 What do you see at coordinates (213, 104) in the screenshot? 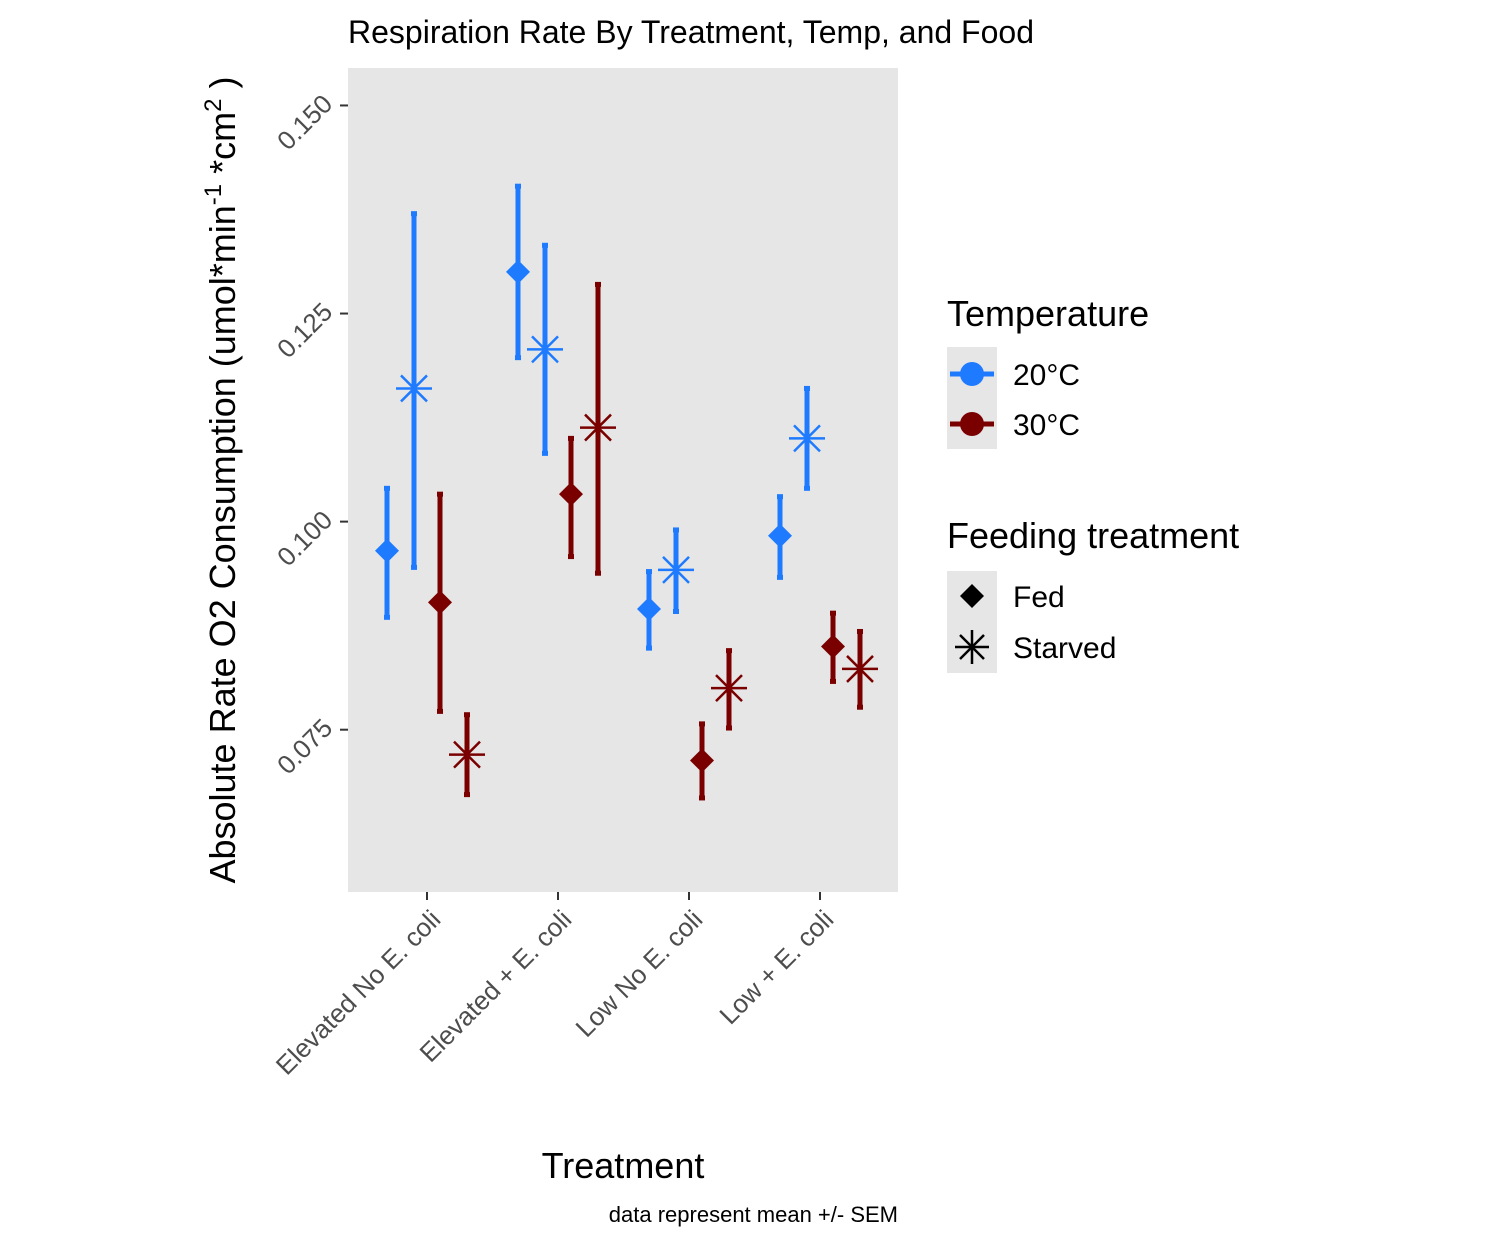
I see `y-axis-title-sup2: 2` at bounding box center [213, 104].